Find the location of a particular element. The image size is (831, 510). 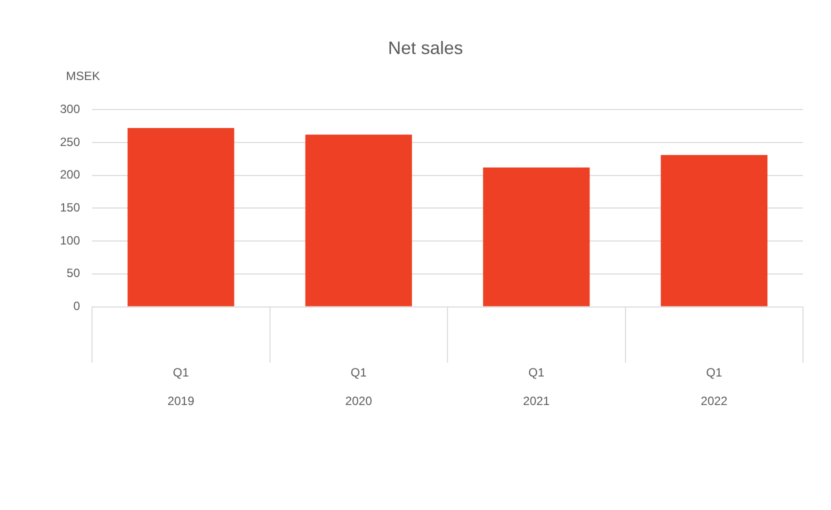

y-axis-title: MSEK is located at coordinates (83, 76).